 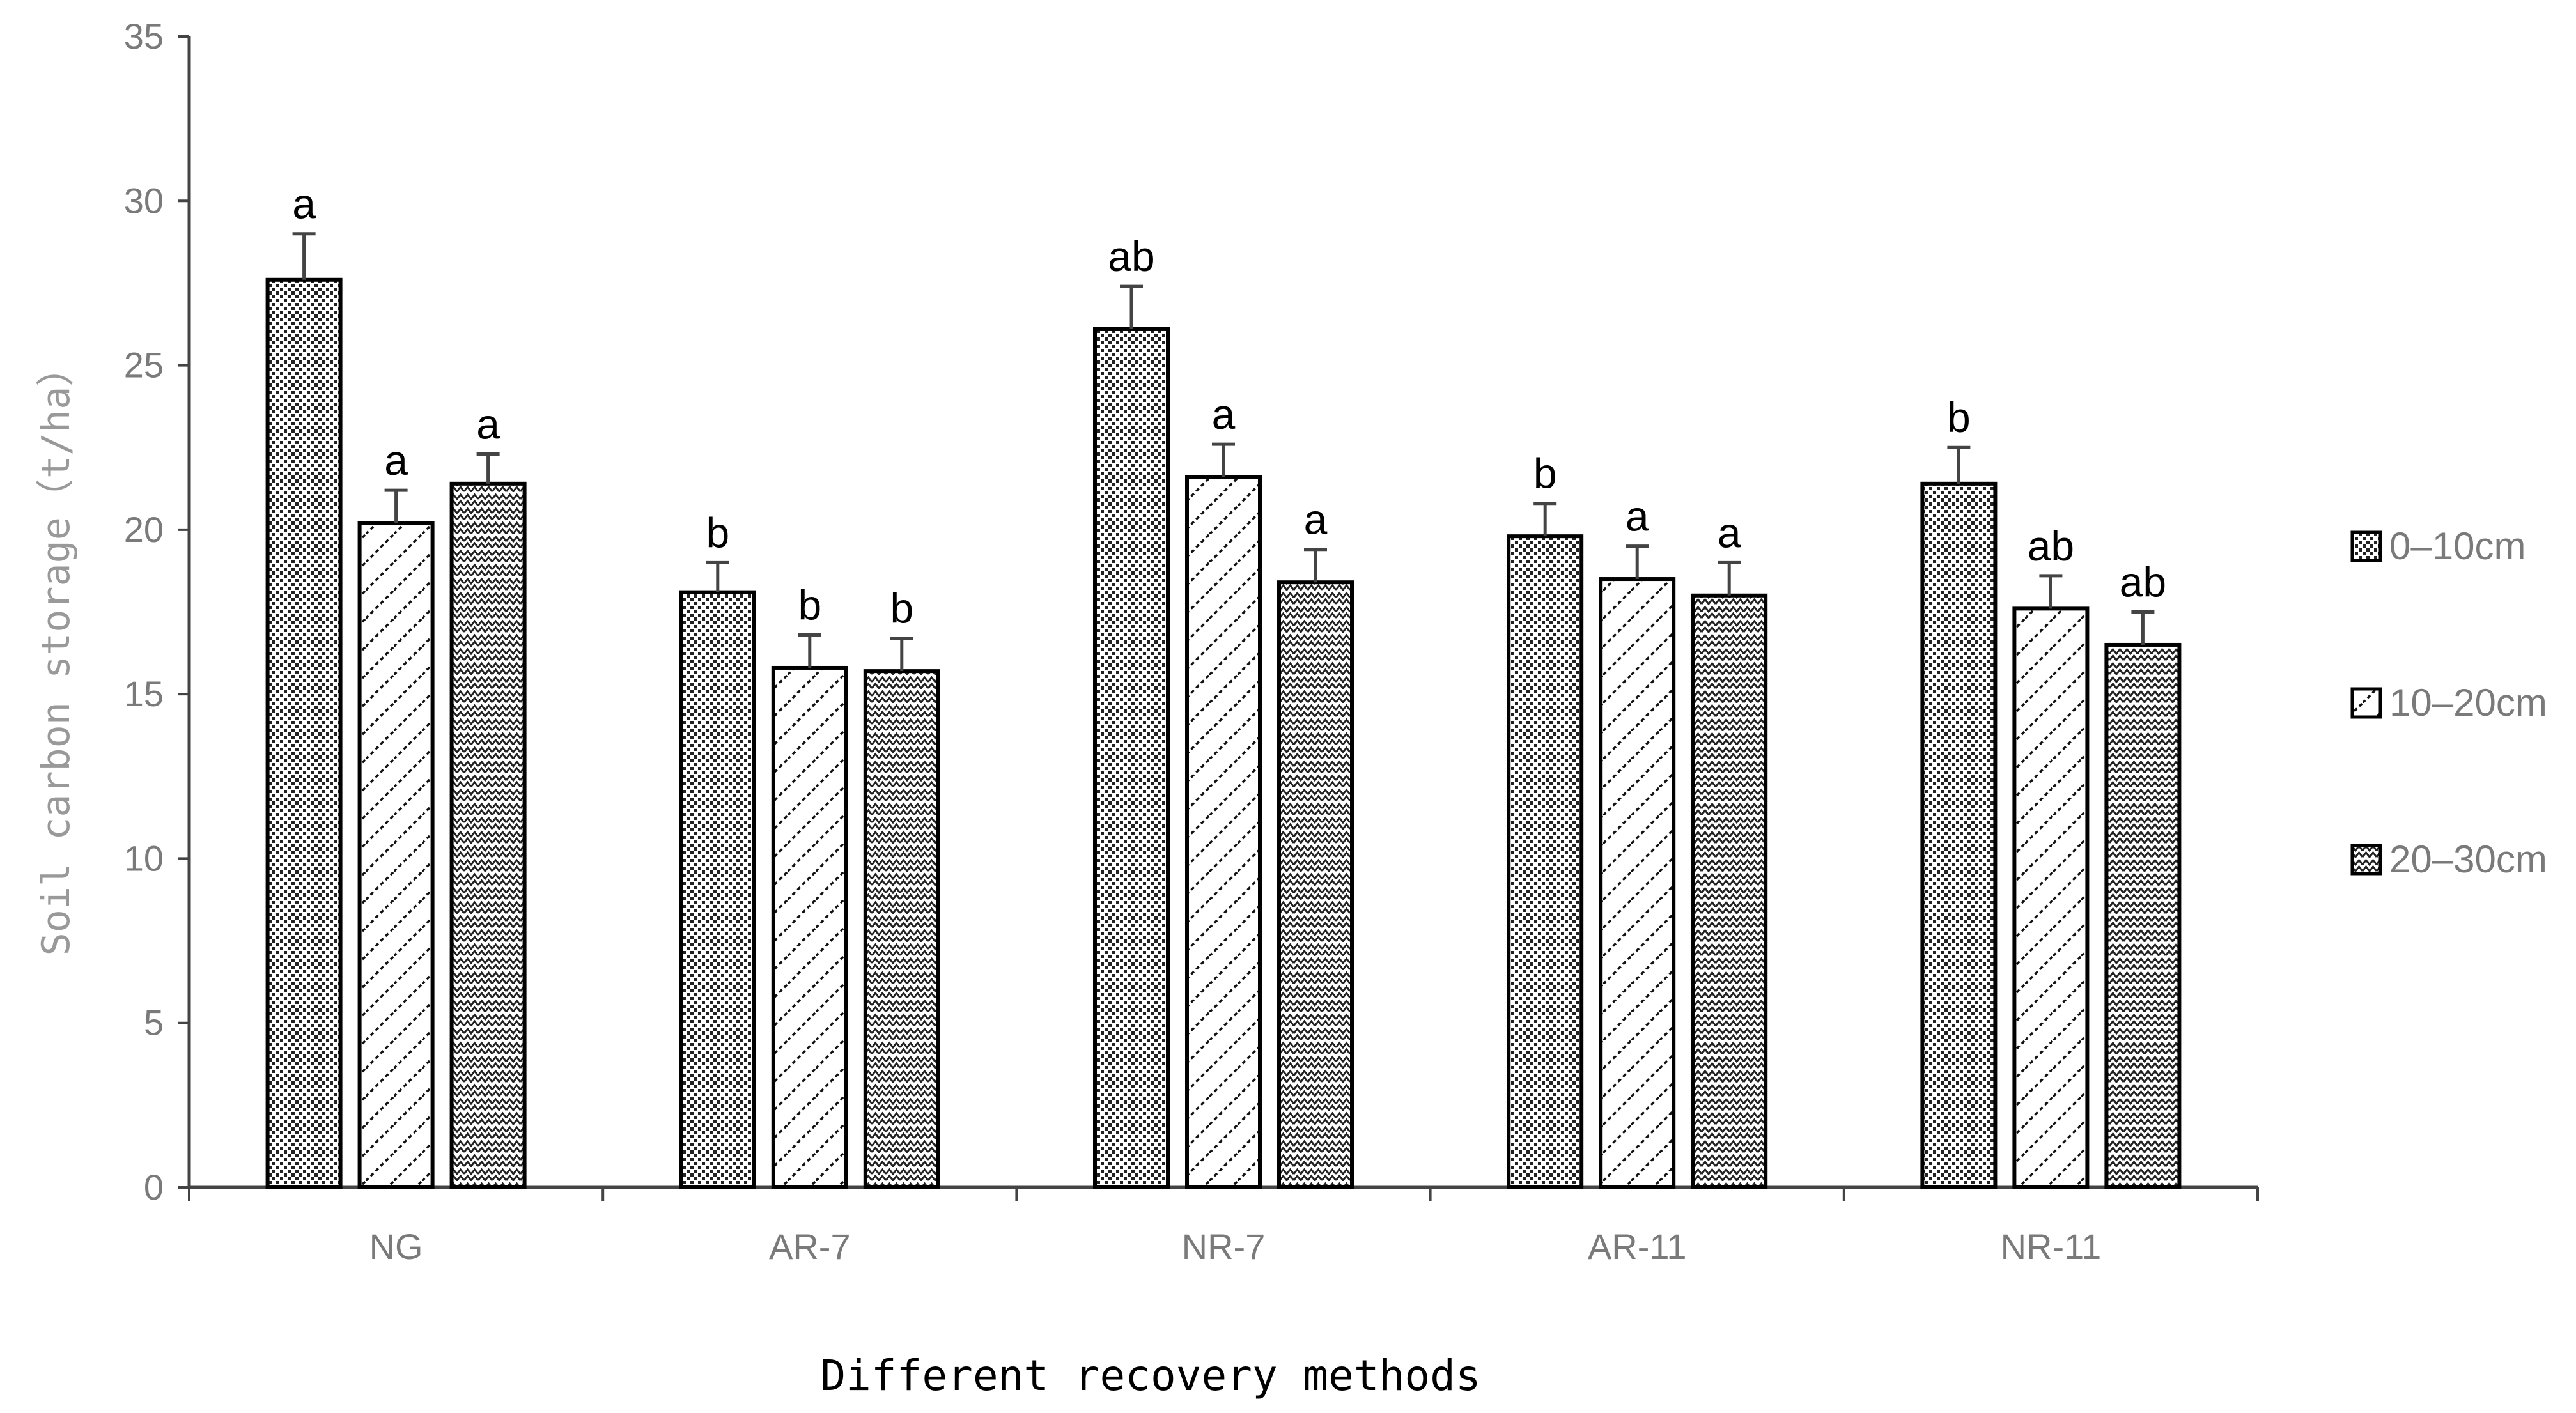 What do you see at coordinates (154, 1023) in the screenshot?
I see `y-tick-label: 5` at bounding box center [154, 1023].